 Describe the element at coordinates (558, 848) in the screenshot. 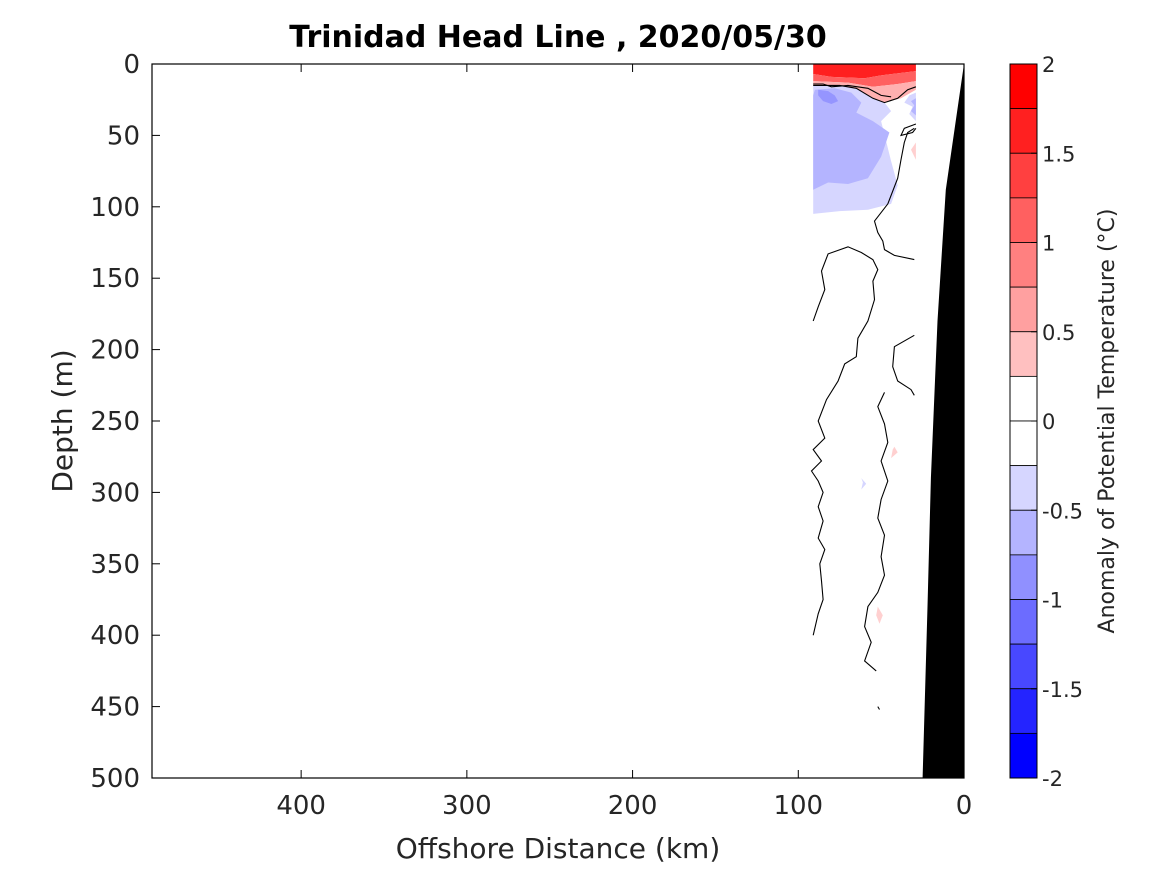

I see `x-axis-label: Offshore Distance (km)` at that location.